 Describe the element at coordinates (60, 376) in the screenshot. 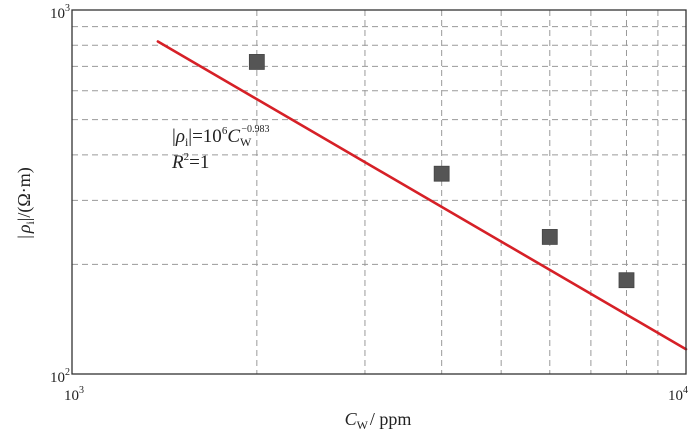

I see `y-tick-label: 10²` at that location.